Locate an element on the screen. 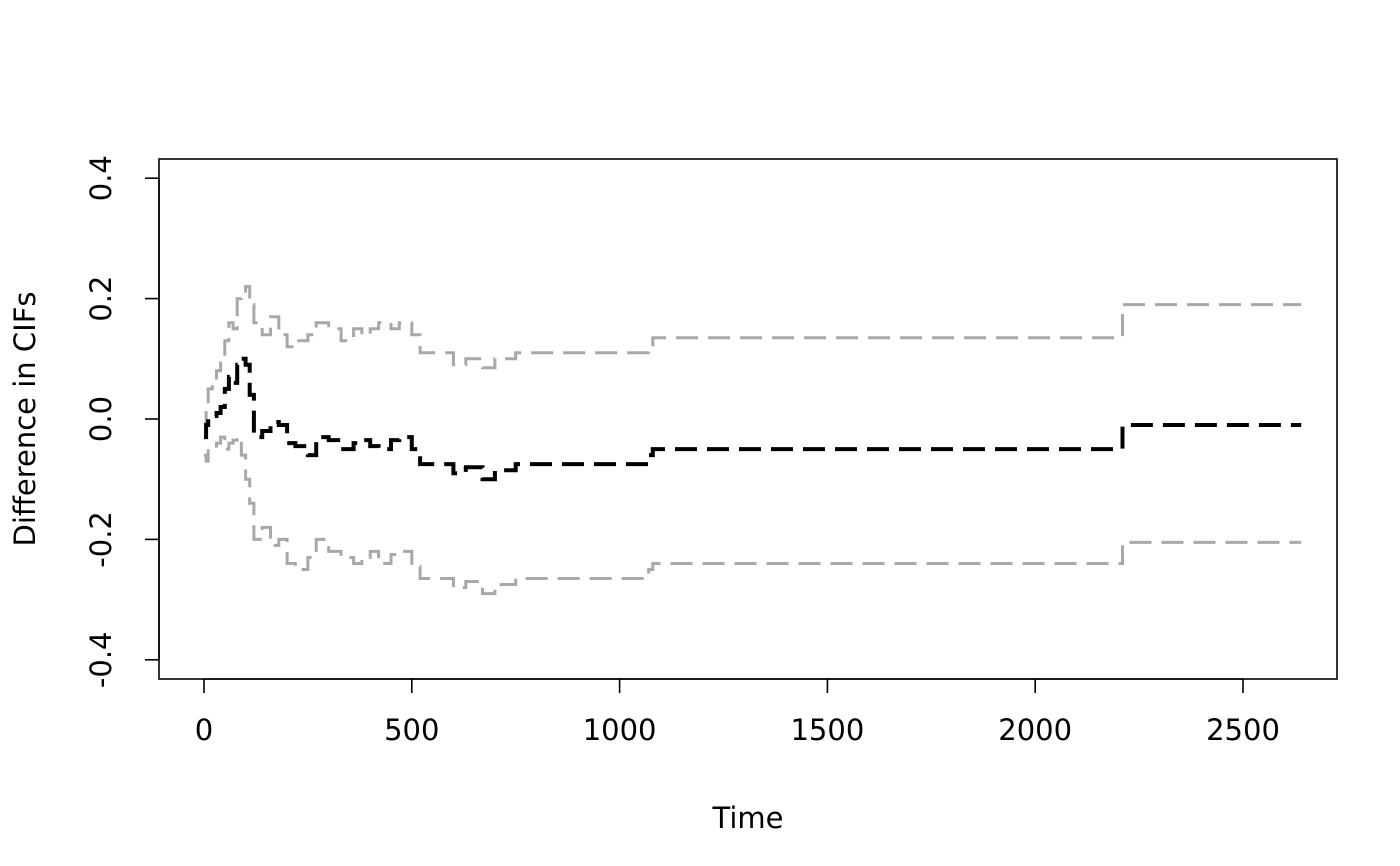  x-axis: 0 500 1000 1500 2000 2500 is located at coordinates (737, 712).